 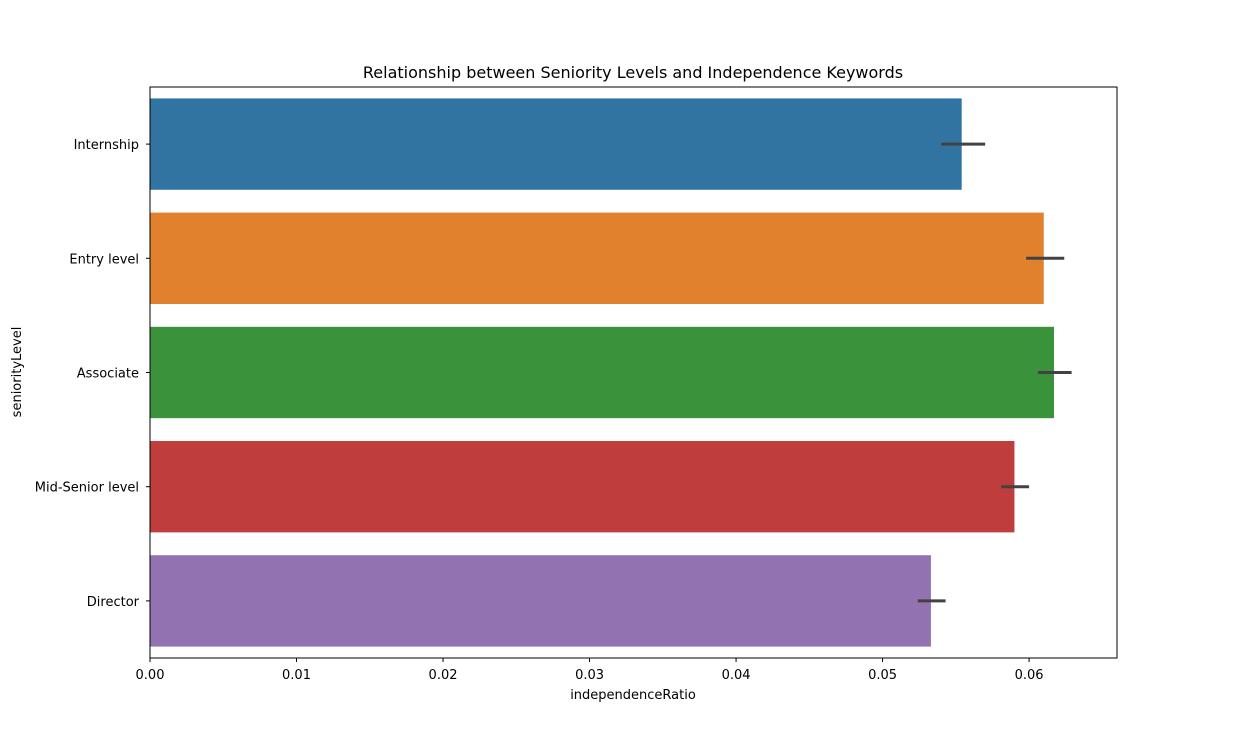 I want to click on y-tick-label: Associate, so click(x=108, y=374).